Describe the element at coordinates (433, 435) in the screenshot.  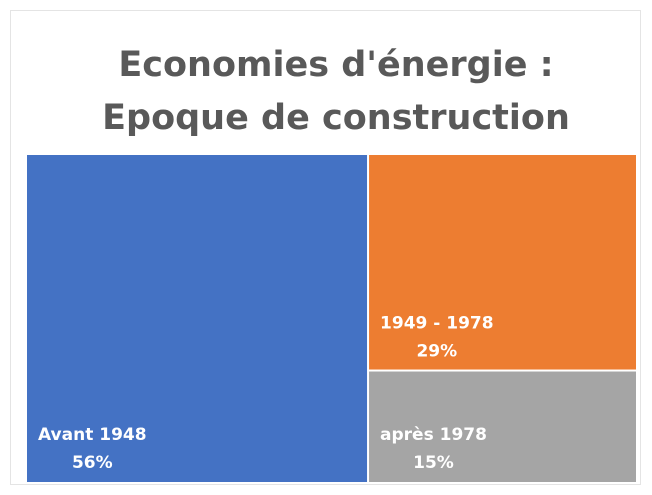
I see `cell-label: après 1978` at that location.